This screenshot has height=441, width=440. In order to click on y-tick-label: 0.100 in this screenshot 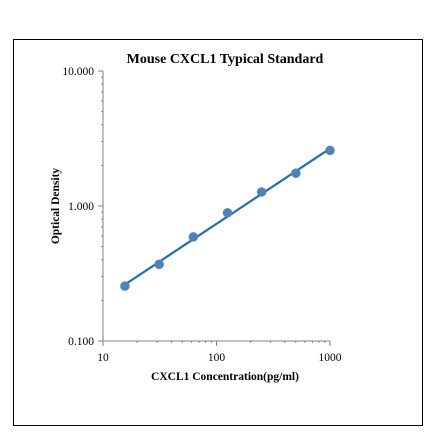, I will do `click(81, 342)`.